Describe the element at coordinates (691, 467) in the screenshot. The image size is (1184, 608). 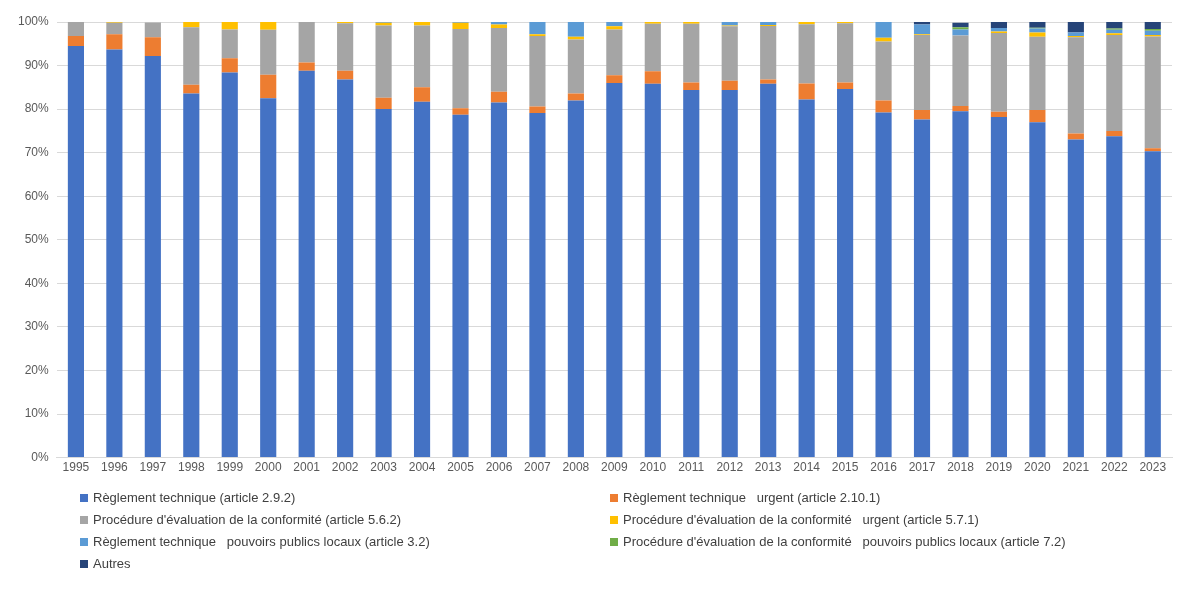
I see `x-tick-label: 2011` at that location.